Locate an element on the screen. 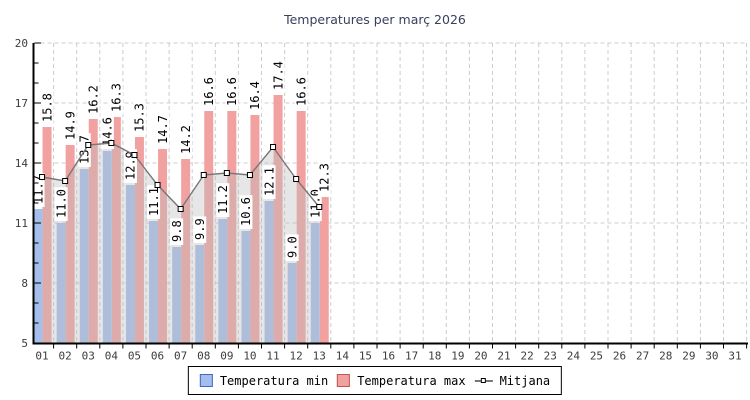  bar-value-label: 11.2 is located at coordinates (223, 199).